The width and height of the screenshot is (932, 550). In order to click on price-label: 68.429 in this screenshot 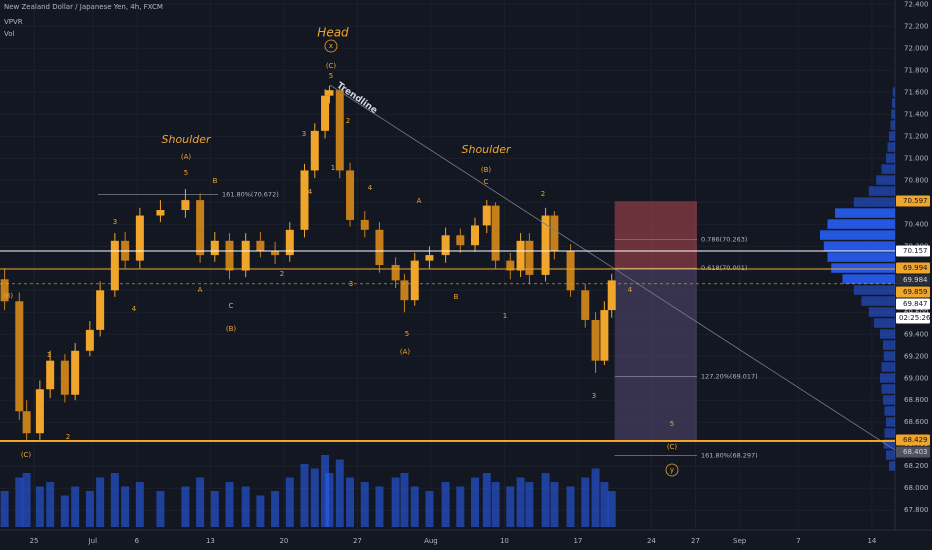, I will do `click(915, 440)`.